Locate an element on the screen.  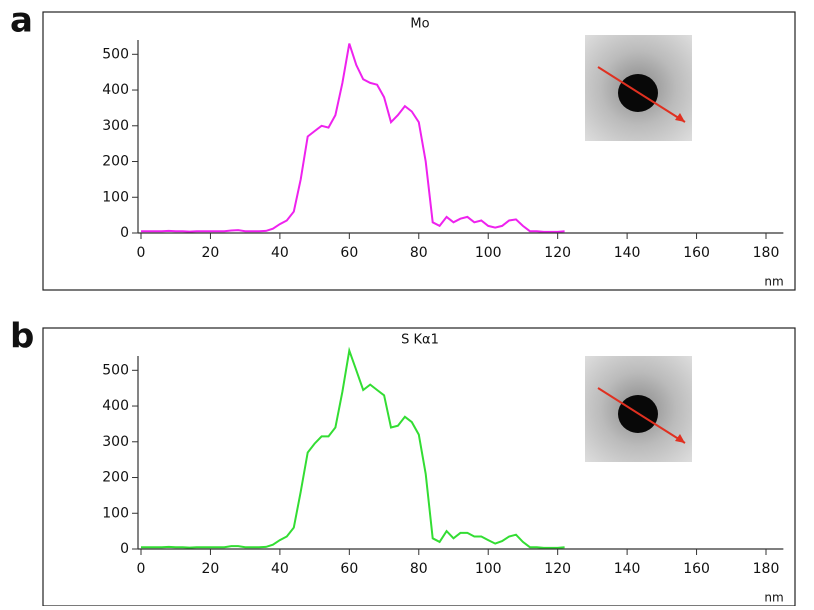
panel-label: a is located at coordinates (21, 21).